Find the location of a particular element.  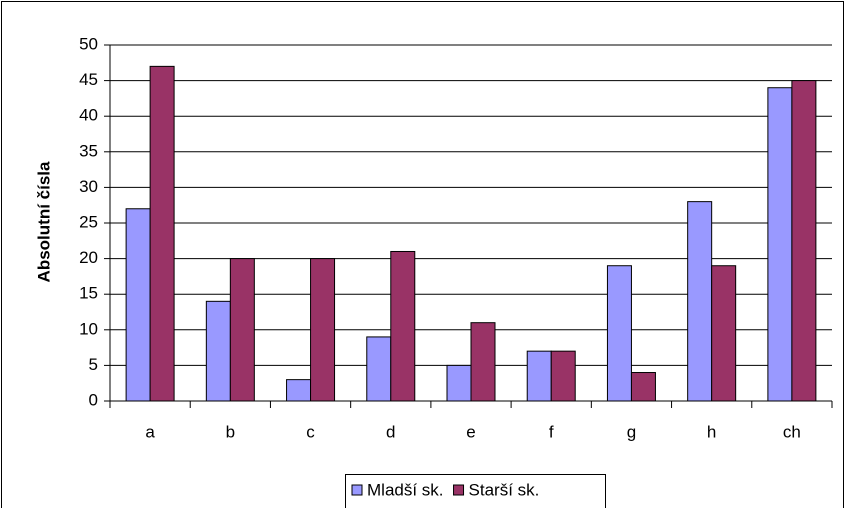

x-tick-label: f is located at coordinates (551, 431).